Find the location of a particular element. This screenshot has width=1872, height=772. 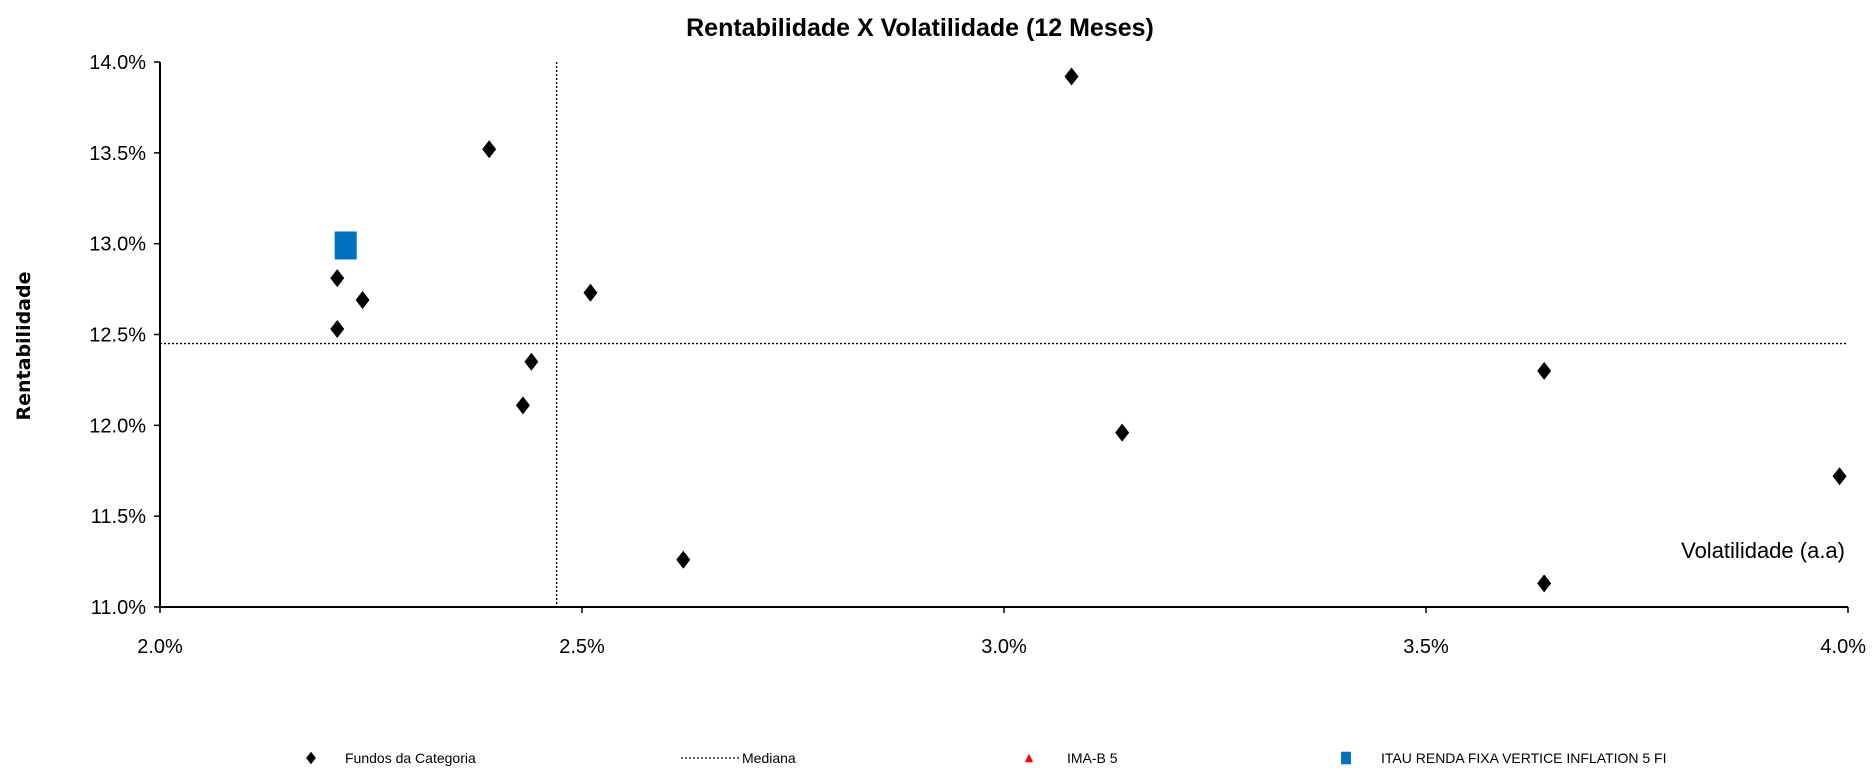

y-tick-label: 13.0% is located at coordinates (117, 245).